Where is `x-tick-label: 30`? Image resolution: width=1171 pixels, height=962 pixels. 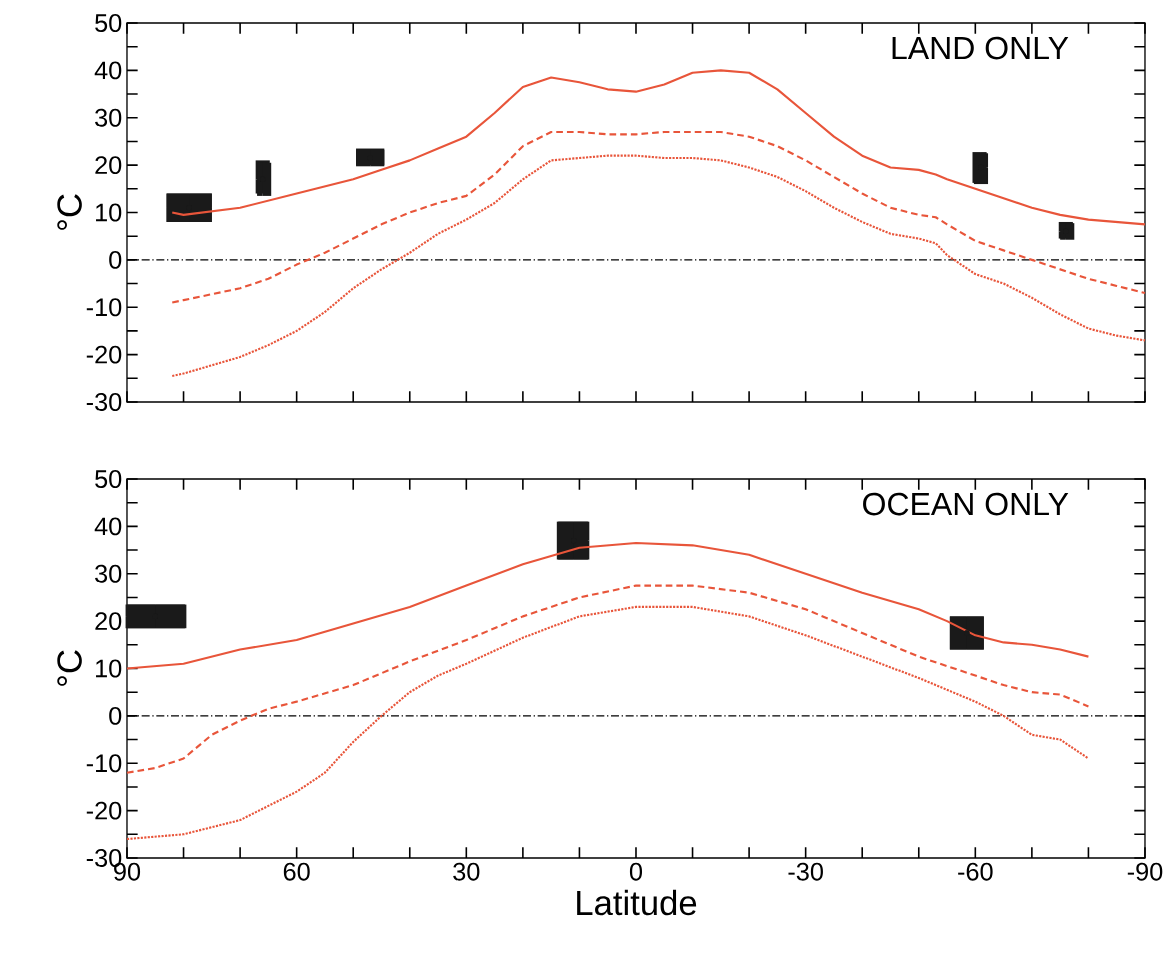
x-tick-label: 30 is located at coordinates (466, 871).